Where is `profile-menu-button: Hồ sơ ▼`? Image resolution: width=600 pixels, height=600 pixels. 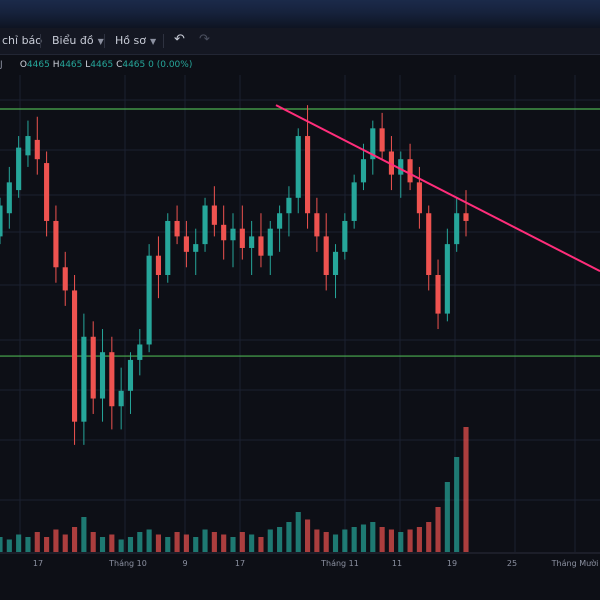
profile-menu-button: Hồ sơ ▼ is located at coordinates (135, 40).